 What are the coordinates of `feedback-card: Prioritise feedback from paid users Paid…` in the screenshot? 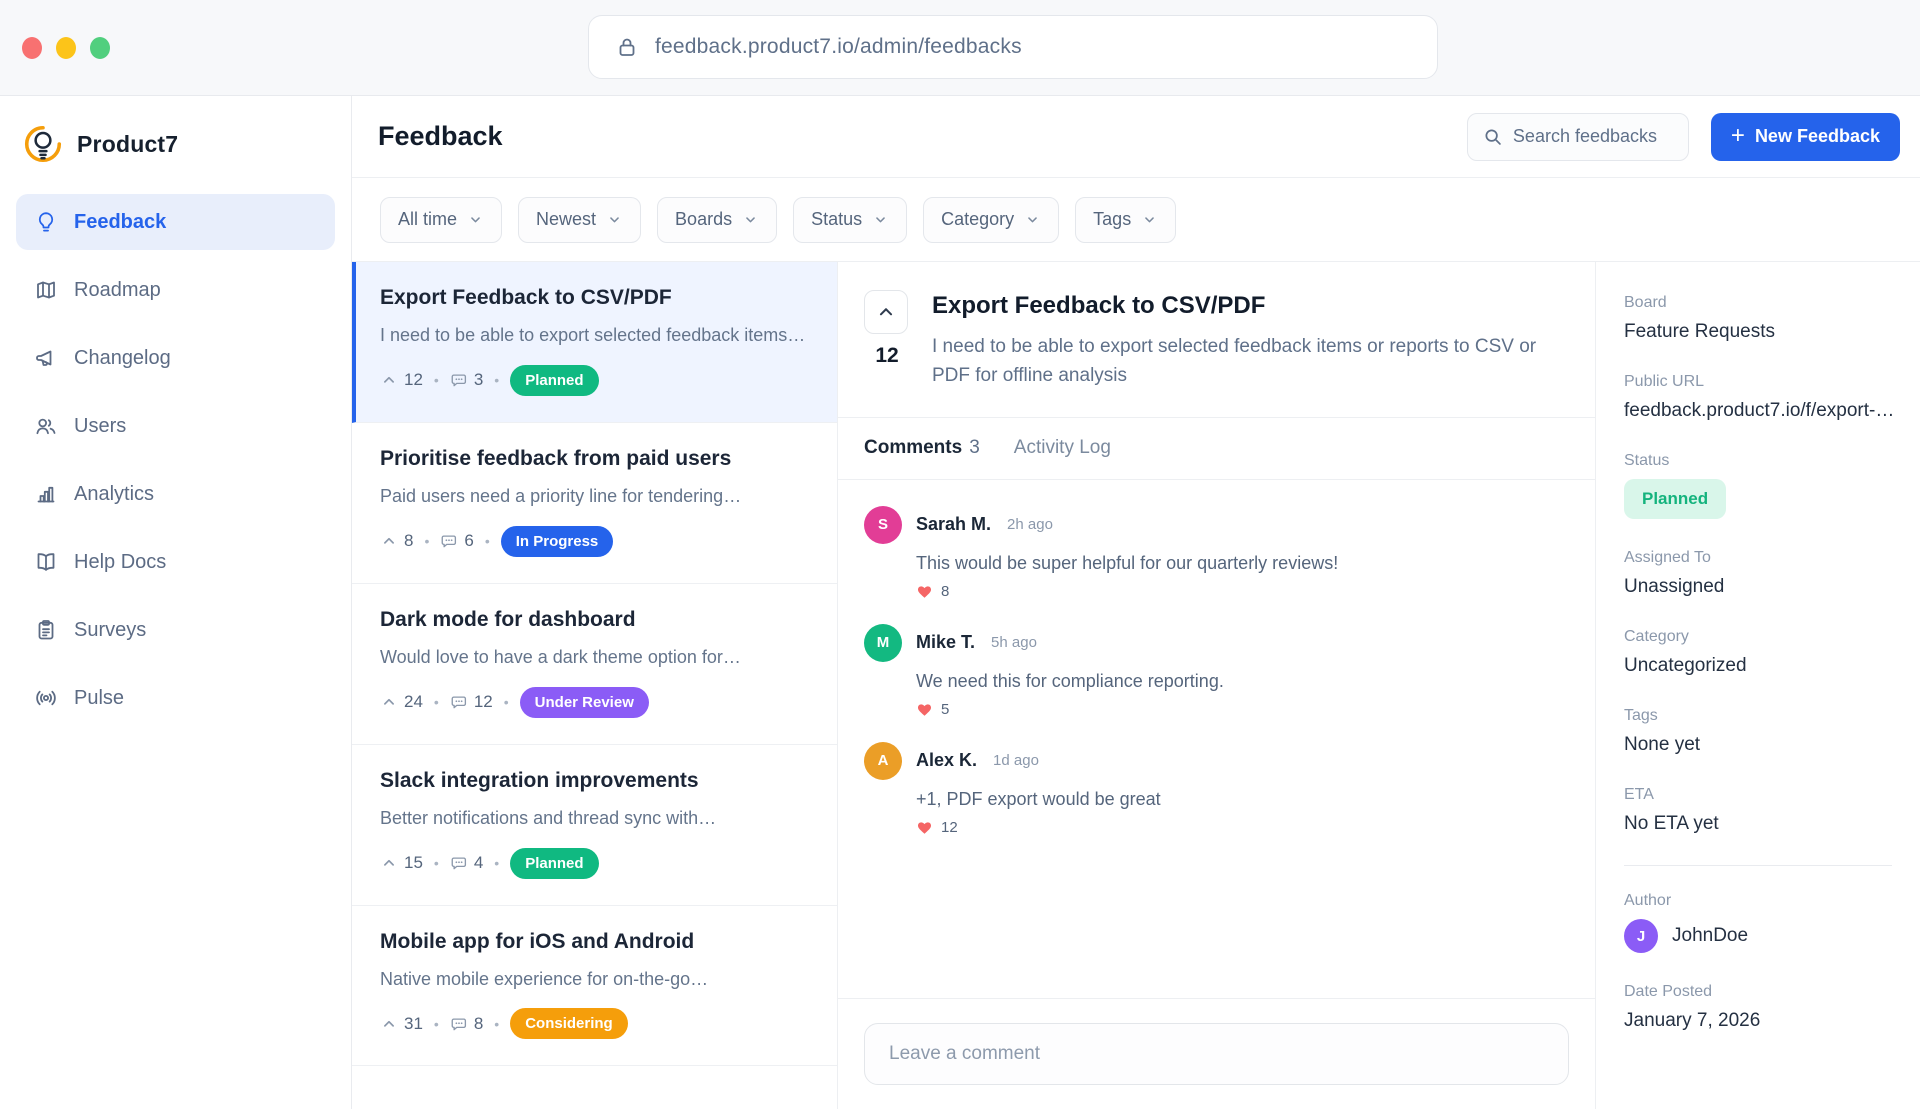 It's located at (594, 503).